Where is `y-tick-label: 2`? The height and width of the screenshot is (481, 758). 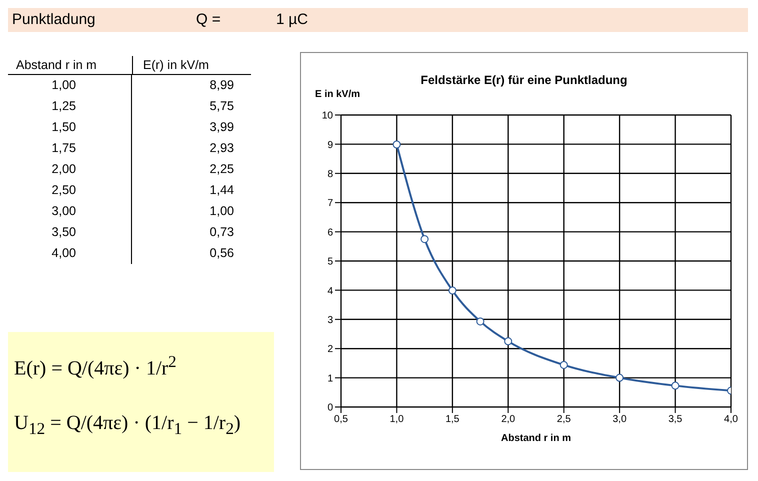 y-tick-label: 2 is located at coordinates (330, 350).